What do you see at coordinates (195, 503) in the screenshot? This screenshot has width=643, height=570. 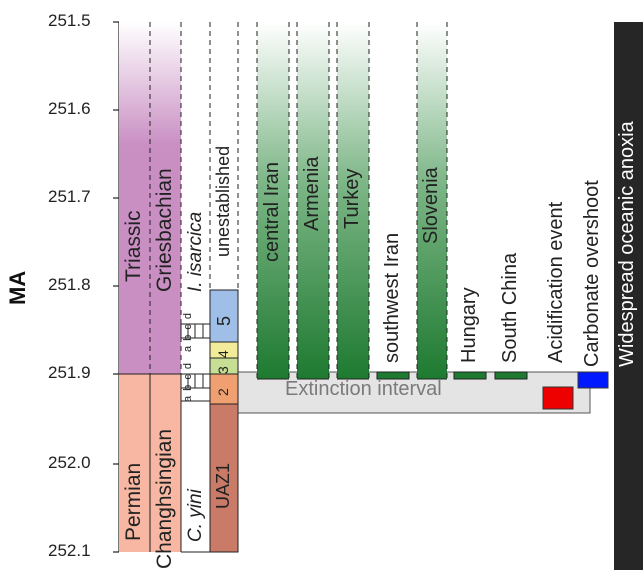 I see `yini-label-species: yini` at bounding box center [195, 503].